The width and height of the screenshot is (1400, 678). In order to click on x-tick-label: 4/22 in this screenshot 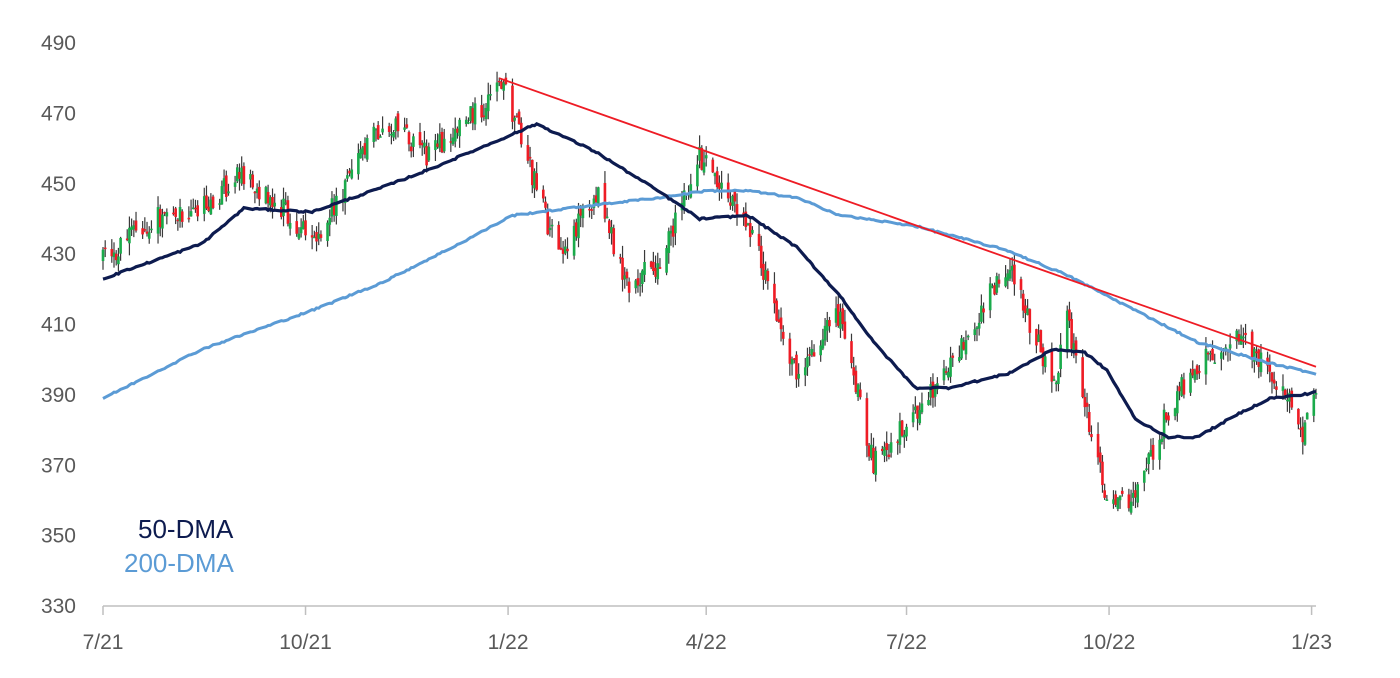, I will do `click(706, 642)`.